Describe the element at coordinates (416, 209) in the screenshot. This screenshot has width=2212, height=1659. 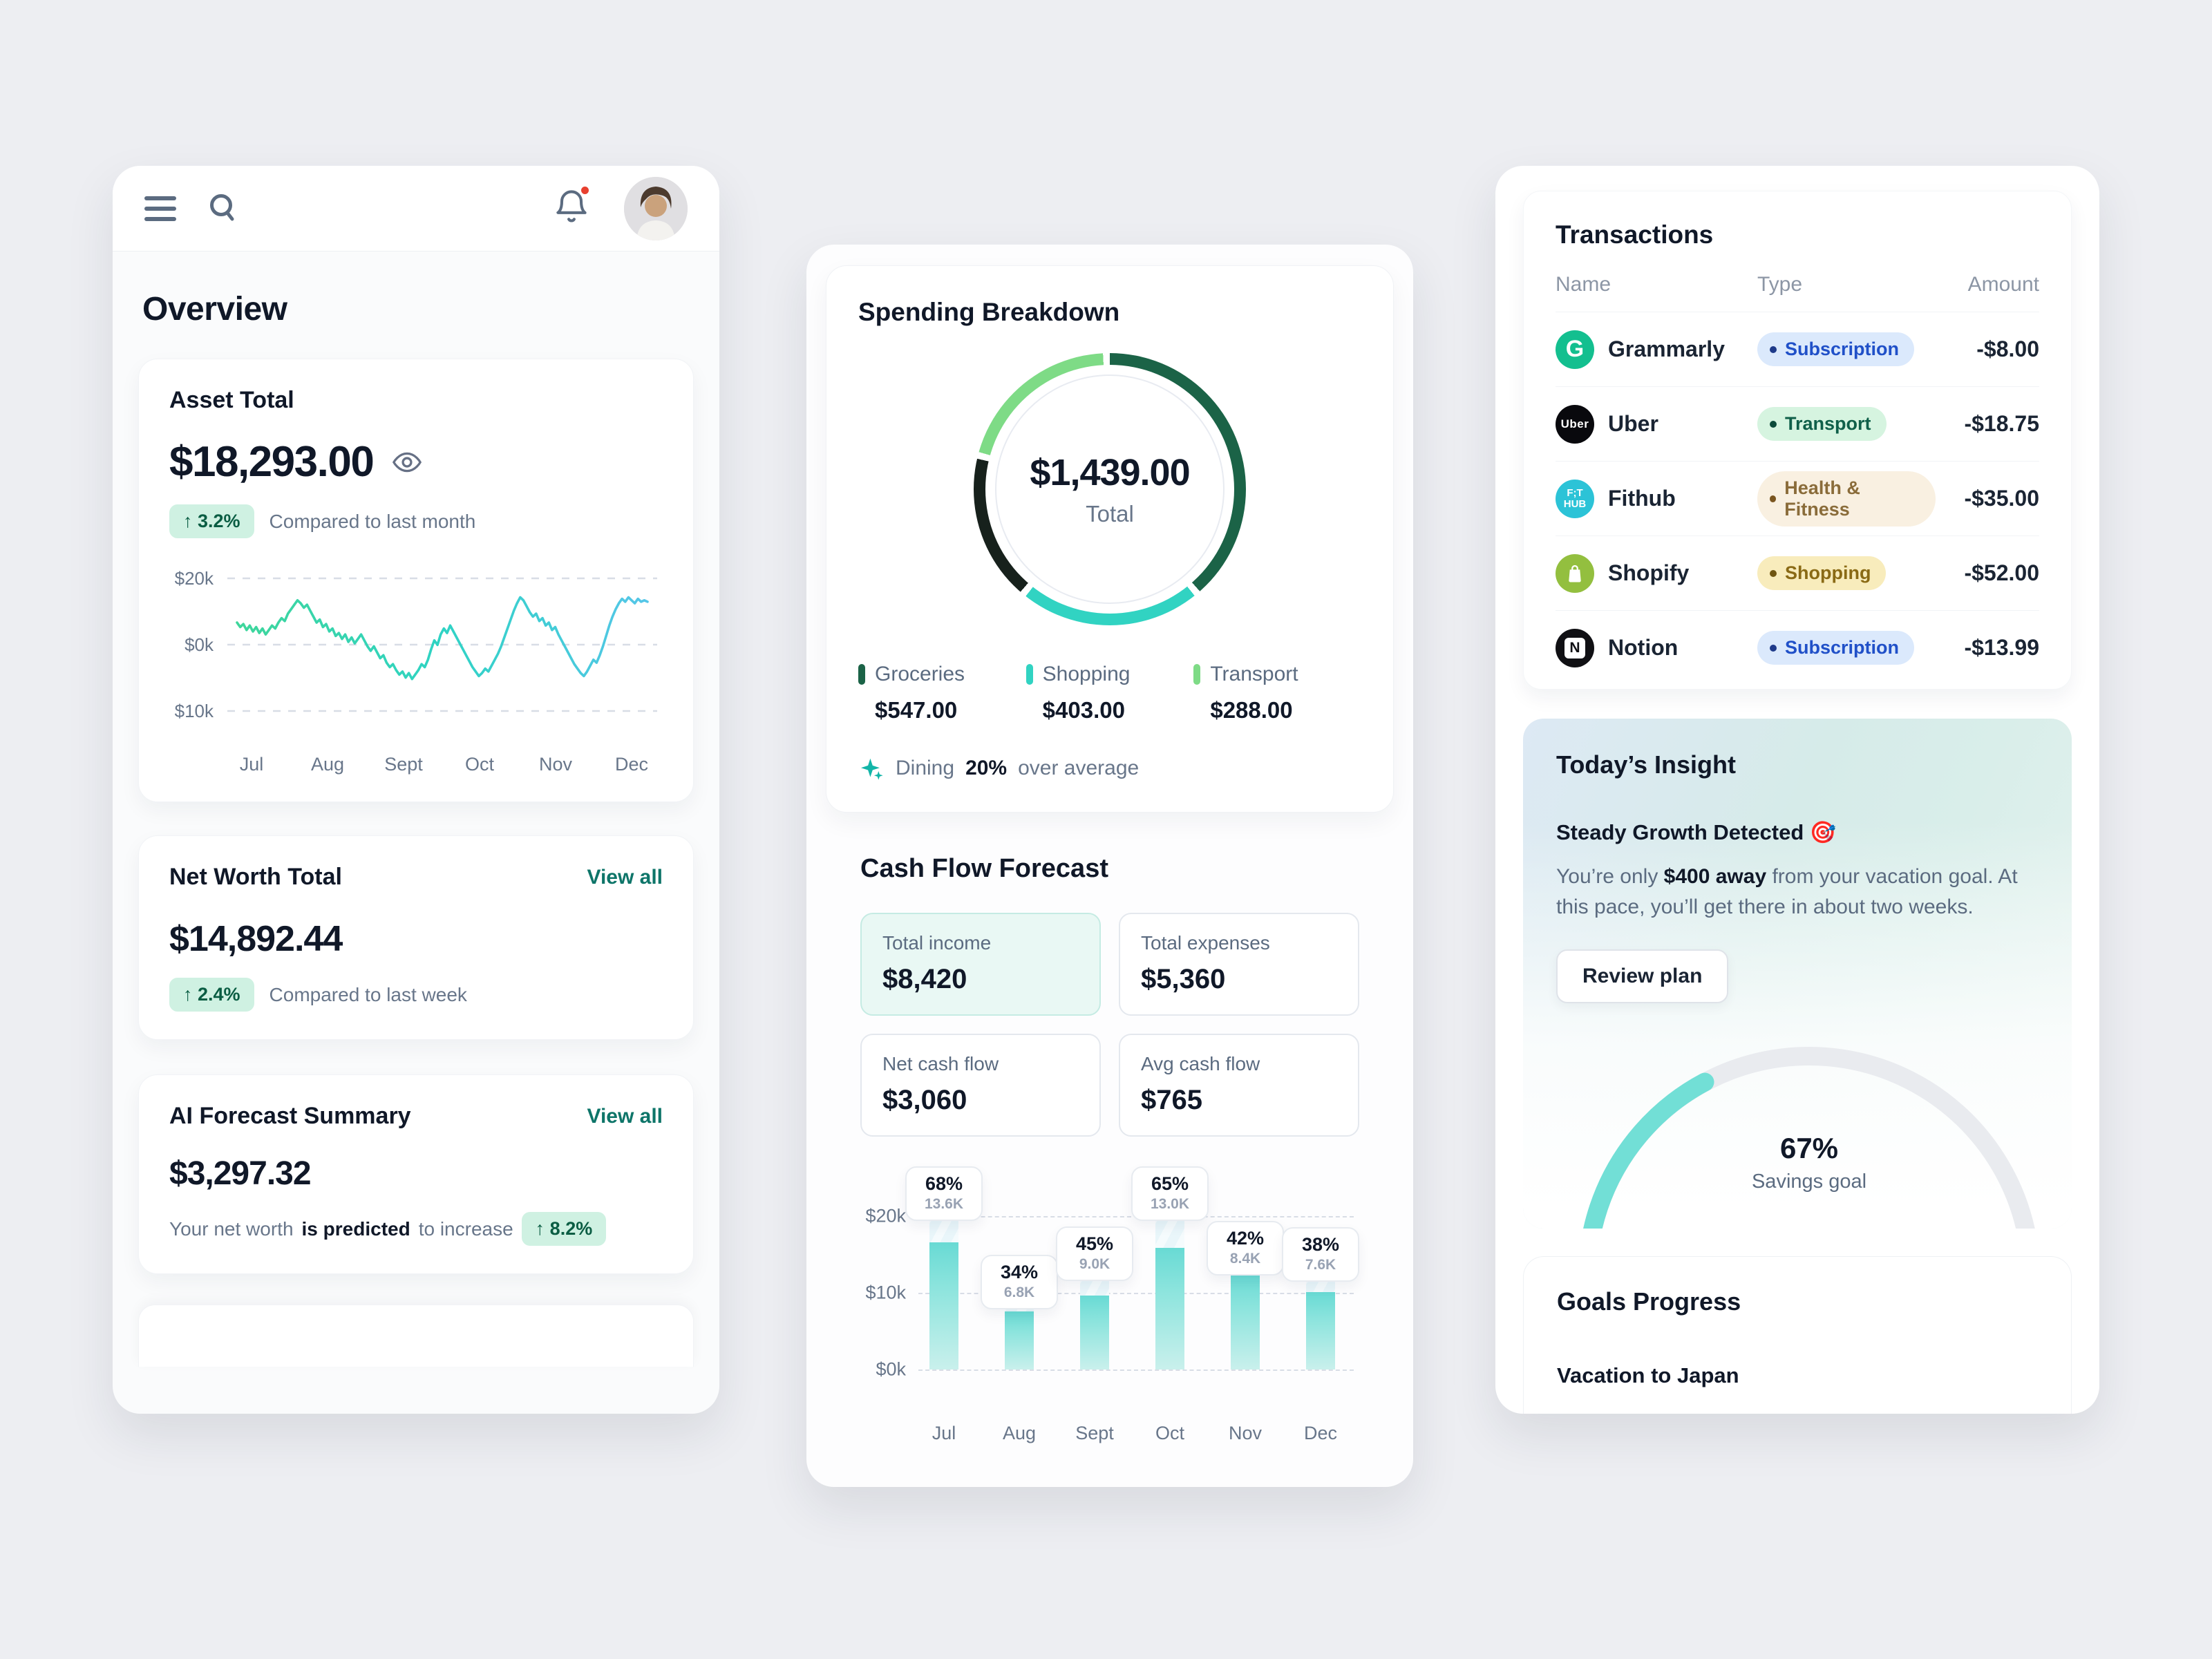
I see `top-bar` at that location.